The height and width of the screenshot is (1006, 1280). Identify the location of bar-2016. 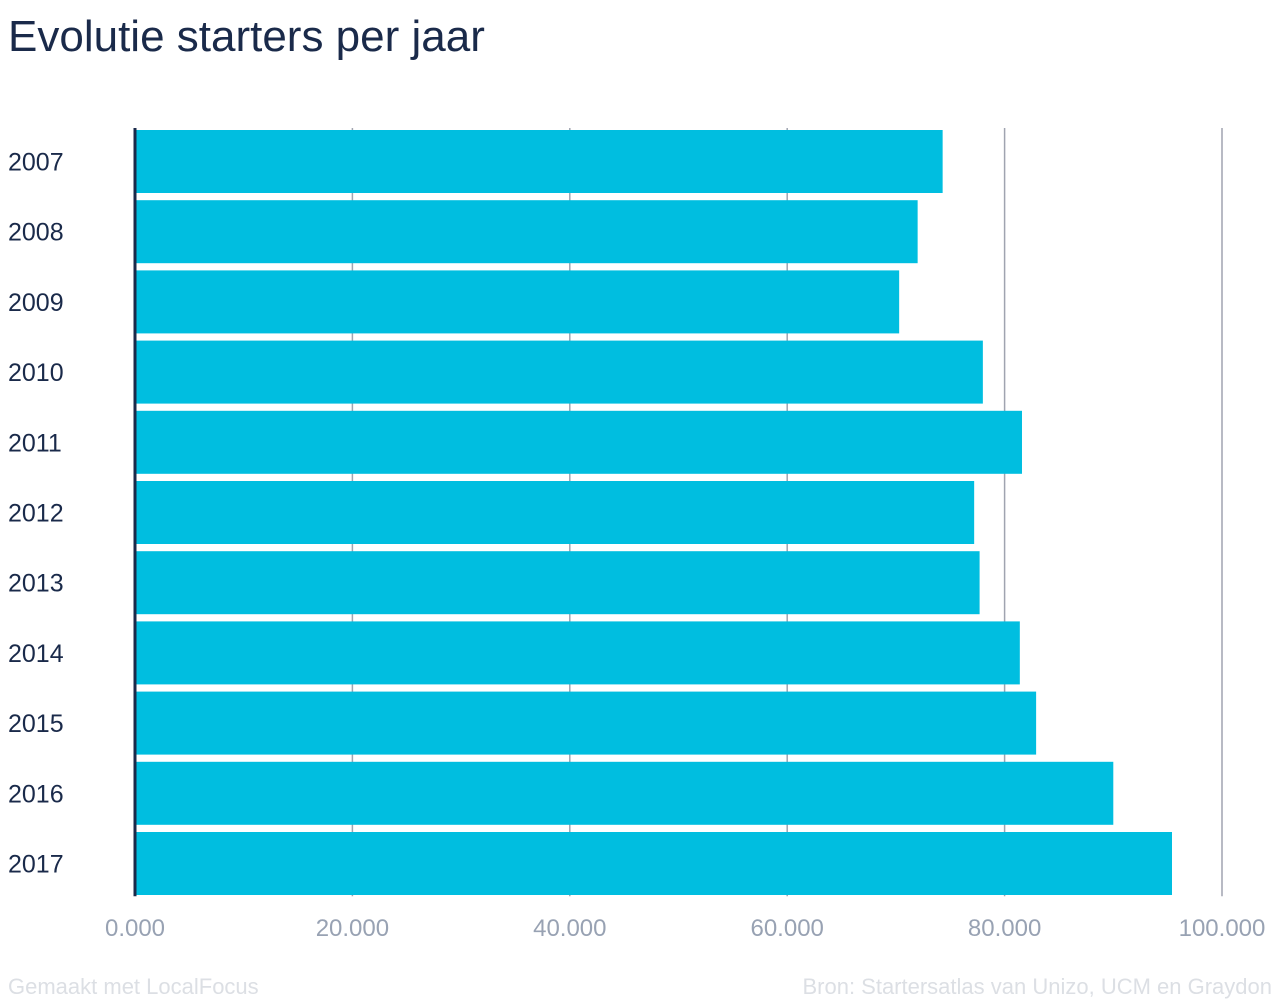
(624, 793).